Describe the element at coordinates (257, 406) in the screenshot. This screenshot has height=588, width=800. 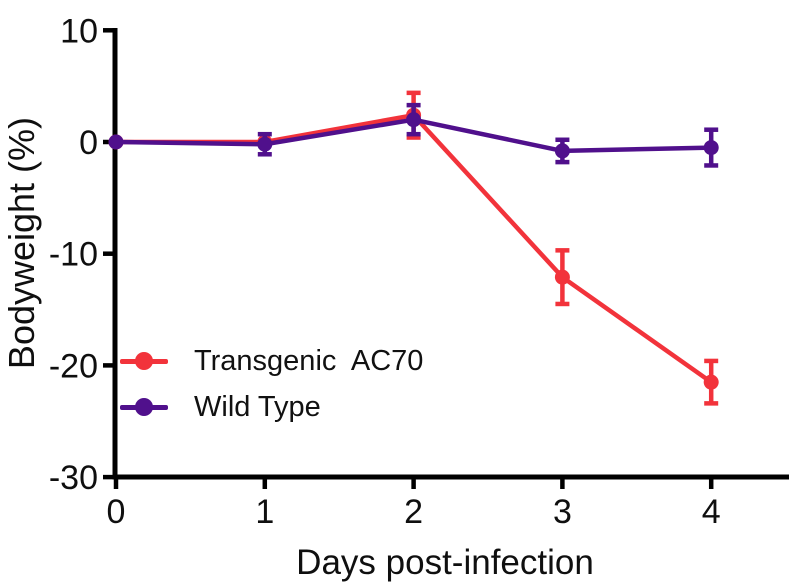
I see `legend-label: Wild Type` at that location.